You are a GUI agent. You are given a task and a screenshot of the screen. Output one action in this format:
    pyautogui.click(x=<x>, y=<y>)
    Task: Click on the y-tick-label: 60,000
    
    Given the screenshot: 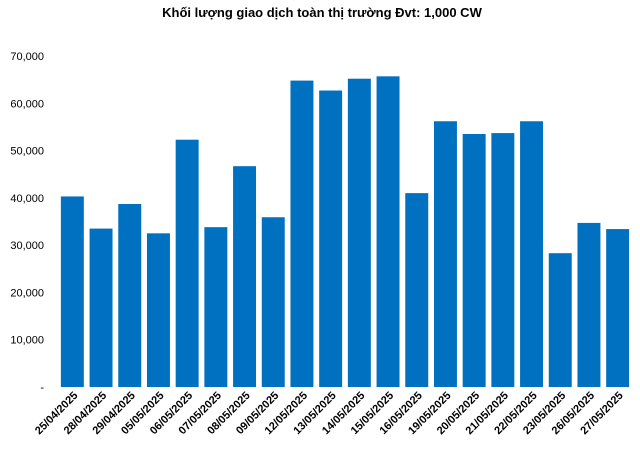 What is the action you would take?
    pyautogui.click(x=27, y=104)
    